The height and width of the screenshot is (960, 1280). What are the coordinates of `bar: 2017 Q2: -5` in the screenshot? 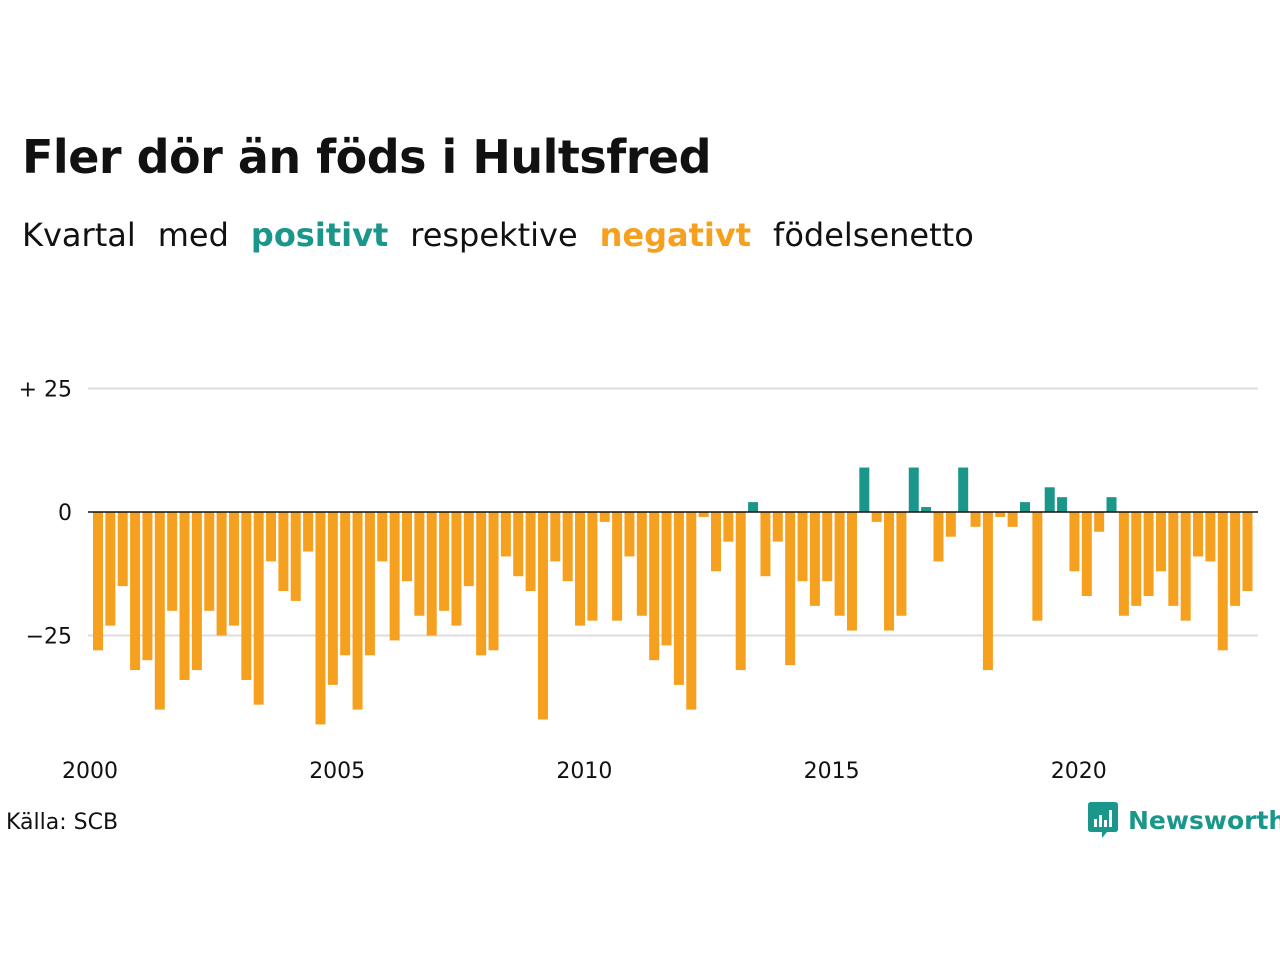 It's located at (950, 524).